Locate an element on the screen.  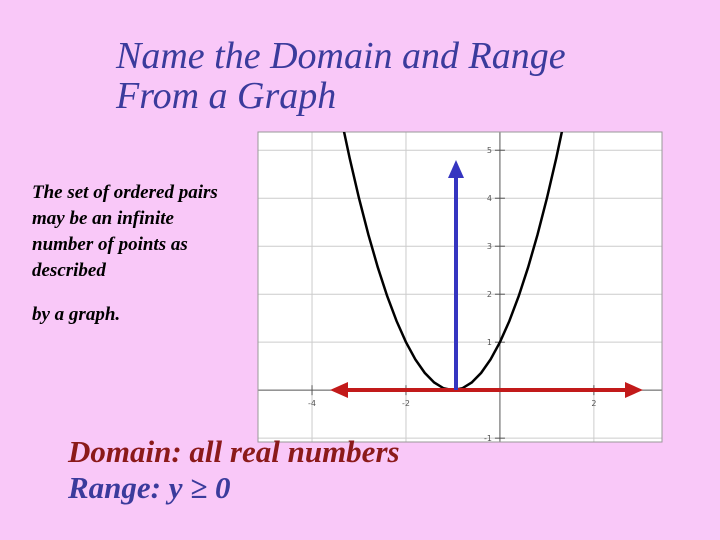
body-text: described is located at coordinates (69, 270).